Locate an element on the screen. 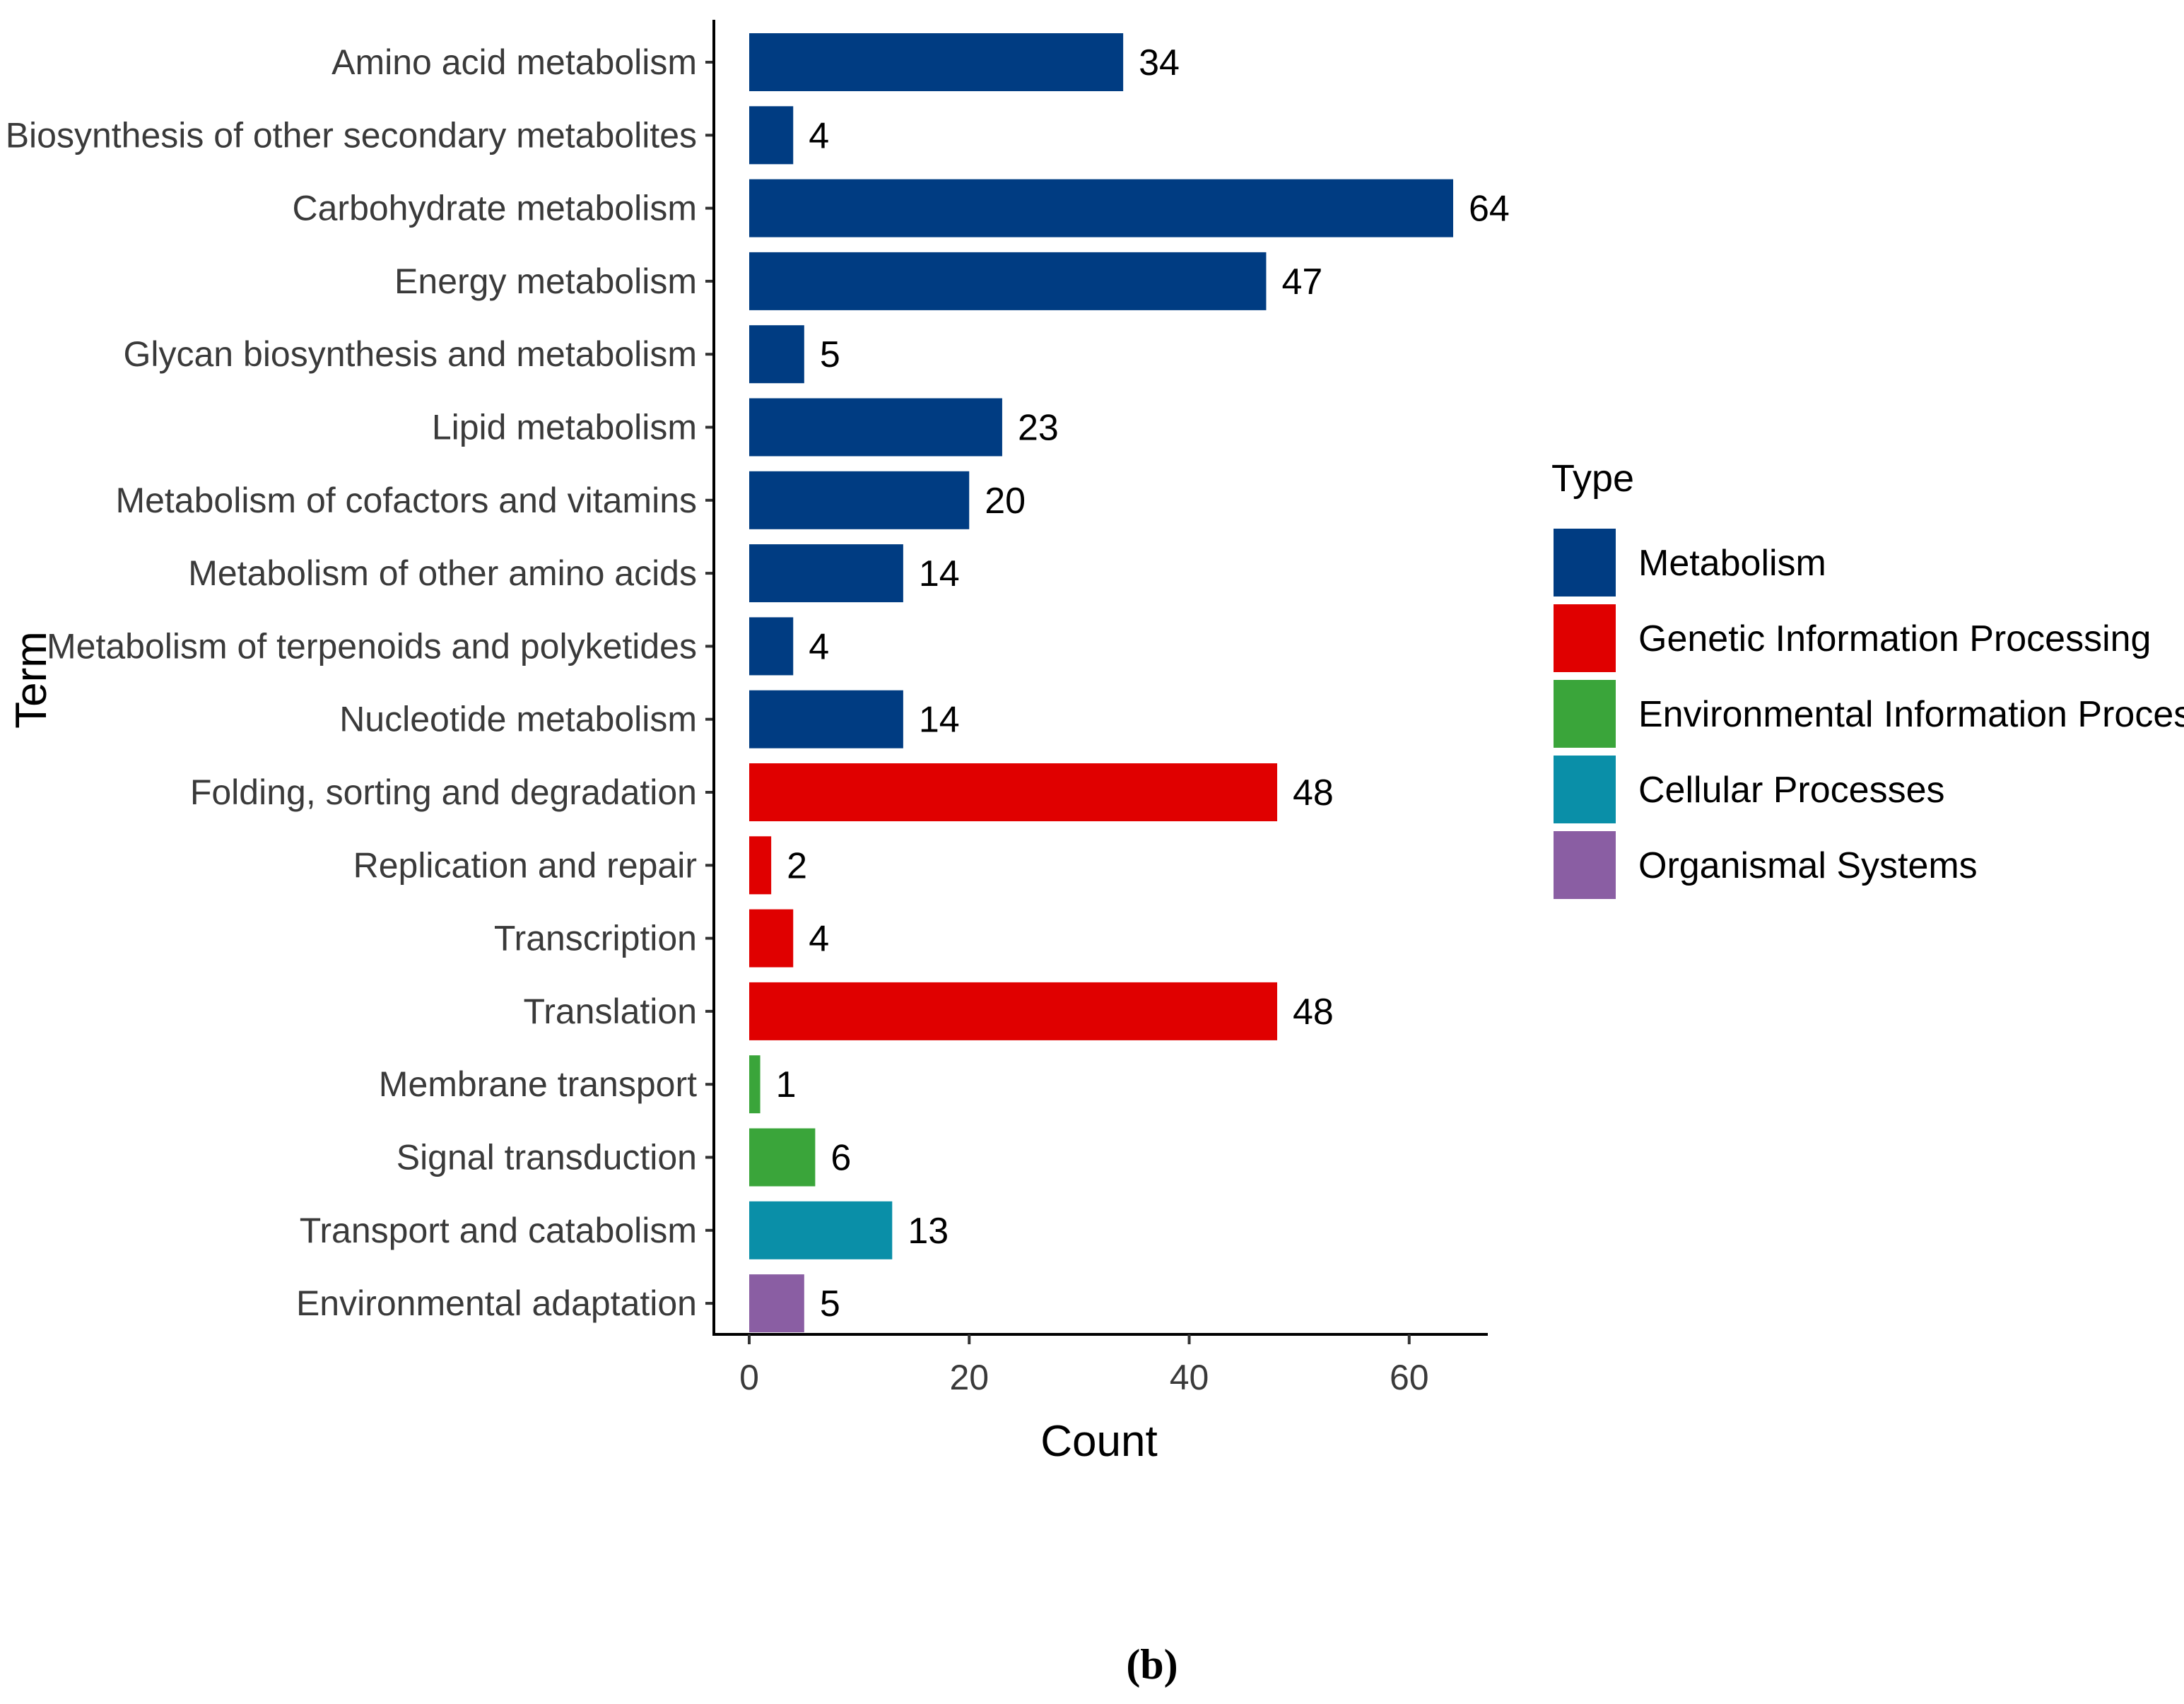 The image size is (2184, 1704). value-label-membrane-transport: 1 is located at coordinates (786, 1084).